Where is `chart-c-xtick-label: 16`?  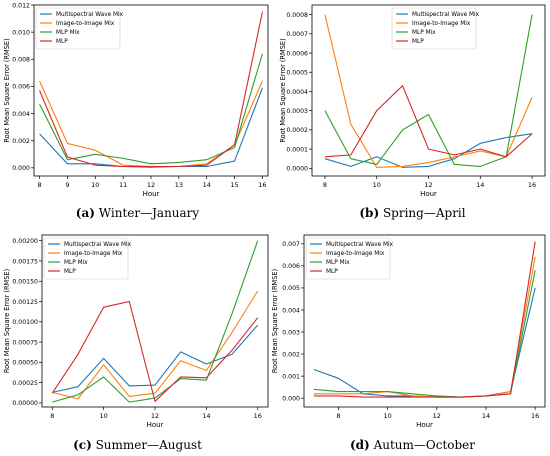
chart-c-xtick-label: 16 is located at coordinates (258, 416).